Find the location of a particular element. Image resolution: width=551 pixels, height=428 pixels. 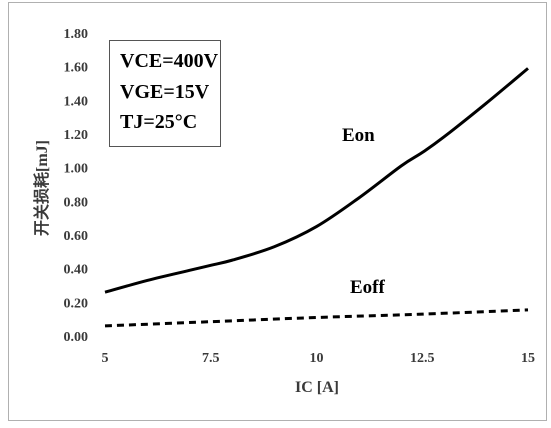

condition-vce: VCE=400V is located at coordinates (169, 61).